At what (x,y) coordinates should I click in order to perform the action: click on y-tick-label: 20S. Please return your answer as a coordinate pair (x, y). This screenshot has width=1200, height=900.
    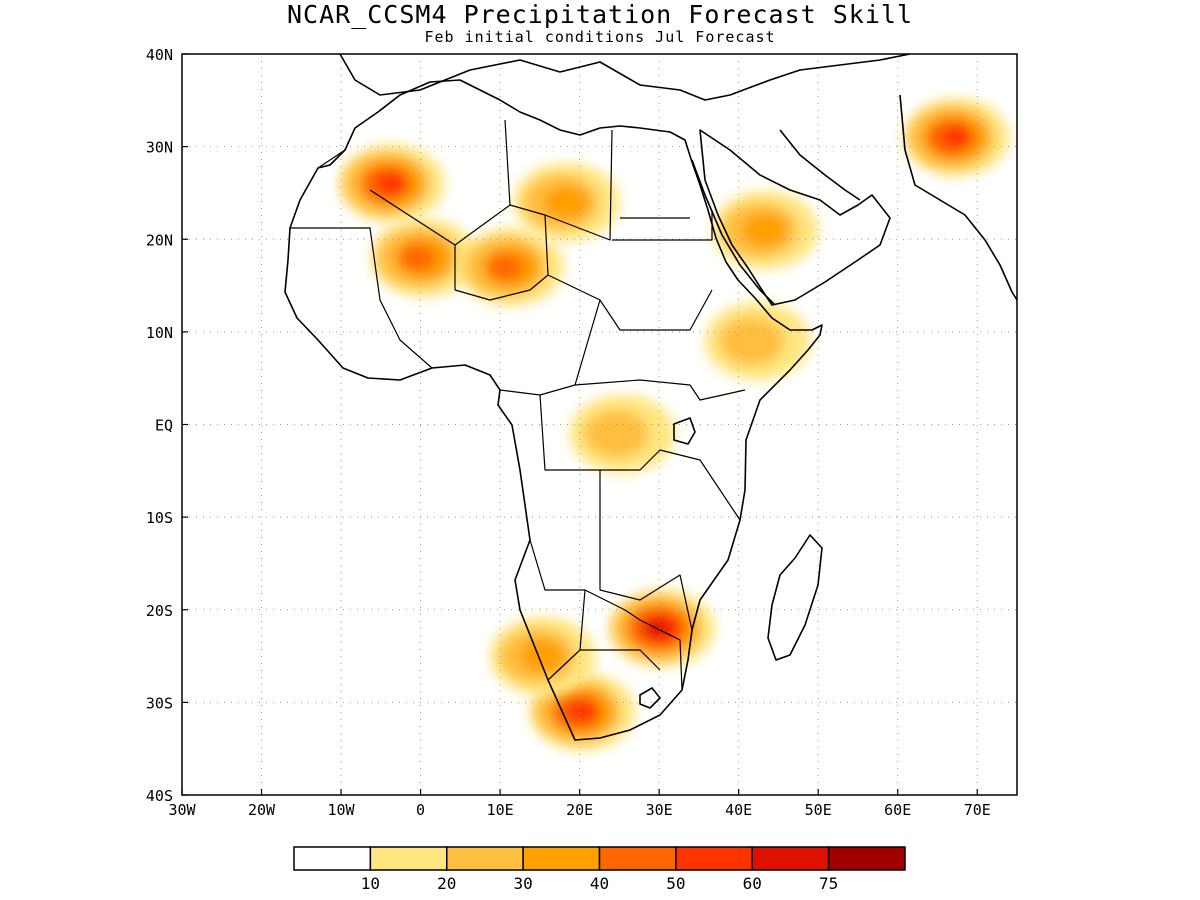
    Looking at the image, I should click on (159, 611).